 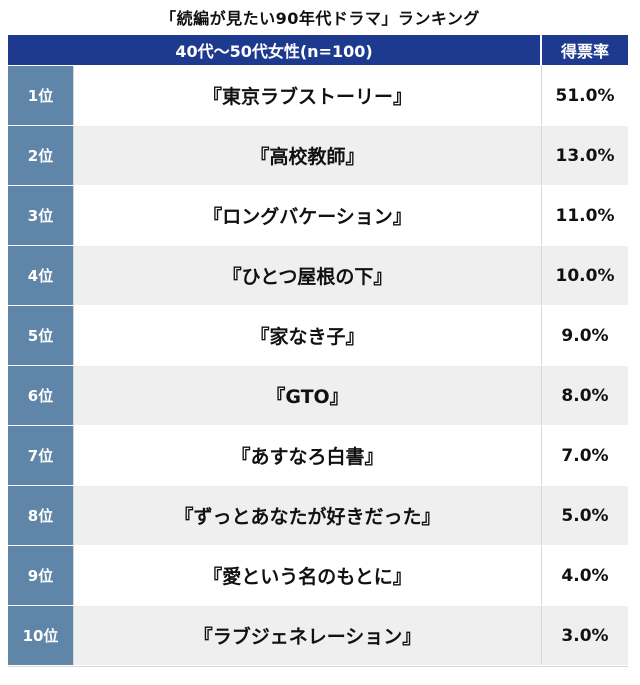 I want to click on table-row: 5位 『家なき子』 9.0%, so click(x=318, y=335).